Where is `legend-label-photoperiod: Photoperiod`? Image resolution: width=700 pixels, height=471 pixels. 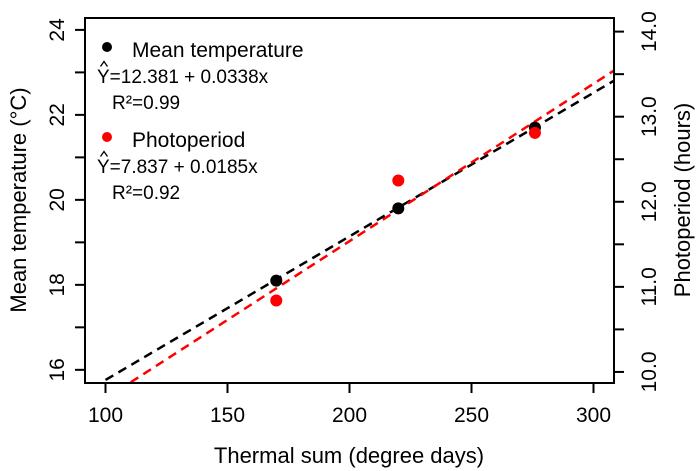 legend-label-photoperiod: Photoperiod is located at coordinates (188, 140).